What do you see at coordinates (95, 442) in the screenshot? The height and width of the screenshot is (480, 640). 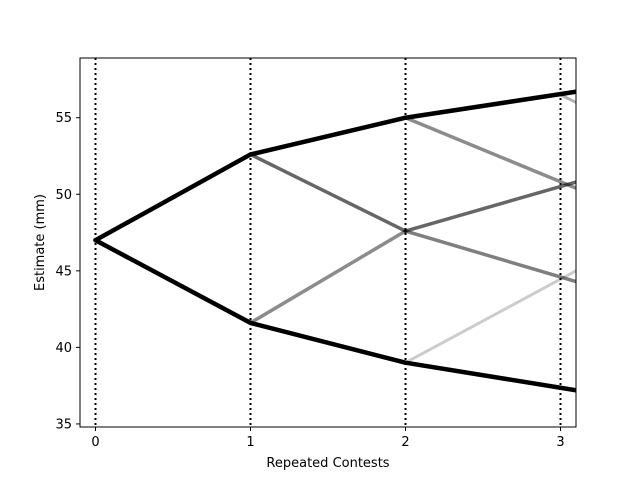 I see `x-tick-label: 0` at bounding box center [95, 442].